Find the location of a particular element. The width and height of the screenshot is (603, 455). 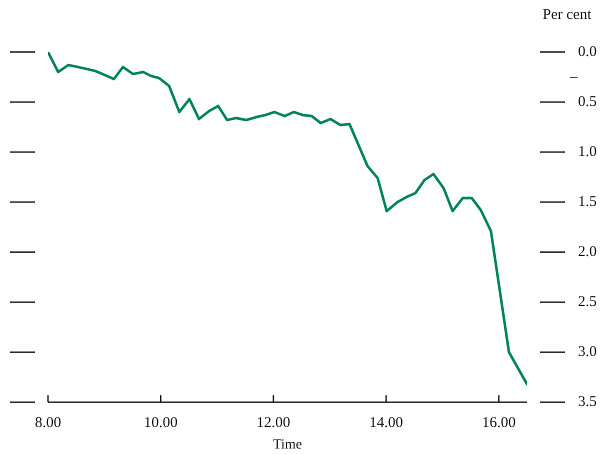

y-tick-label: 0.0 is located at coordinates (587, 52).